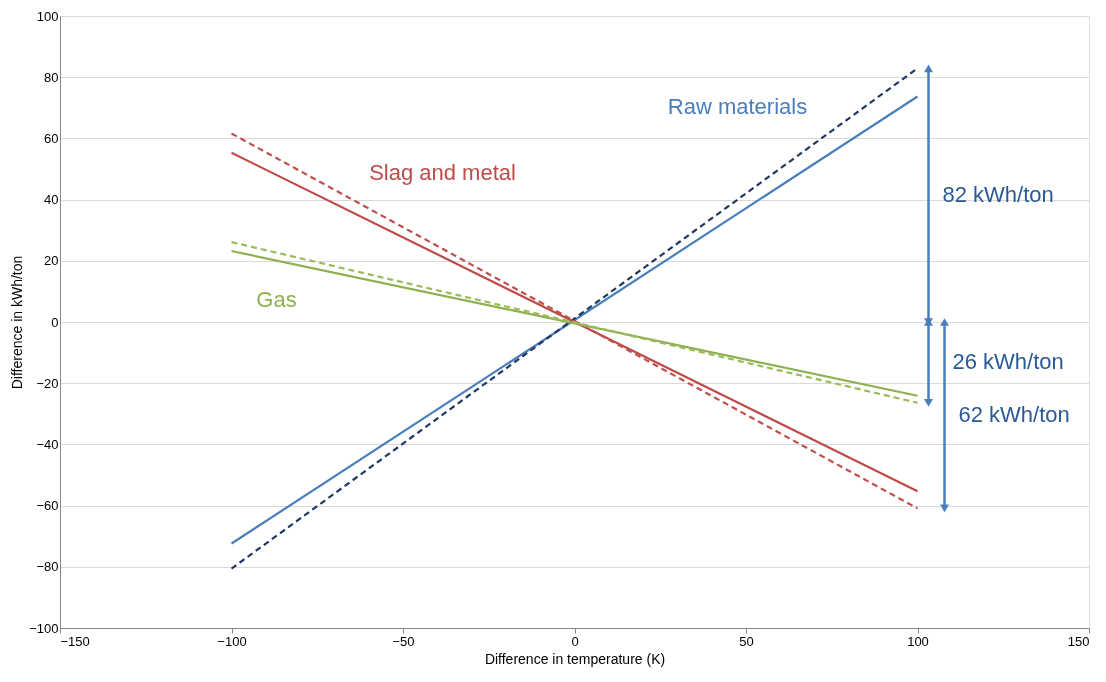 The height and width of the screenshot is (682, 1106). I want to click on y-tick-label: 40, so click(51, 200).